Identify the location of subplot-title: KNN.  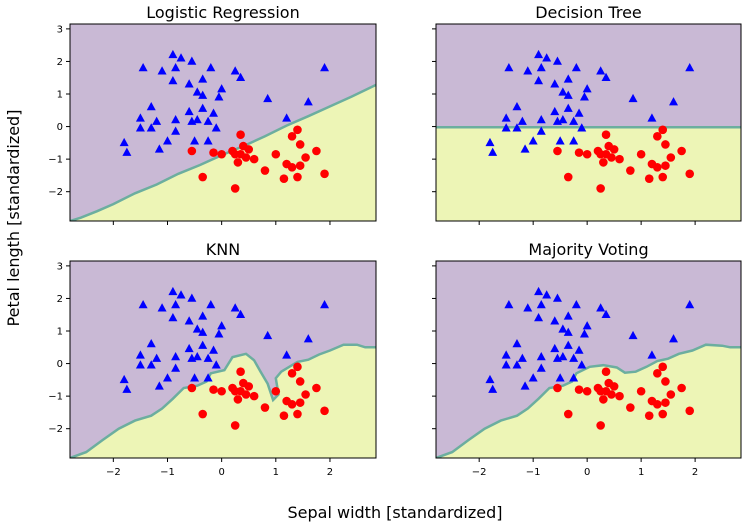
(223, 249).